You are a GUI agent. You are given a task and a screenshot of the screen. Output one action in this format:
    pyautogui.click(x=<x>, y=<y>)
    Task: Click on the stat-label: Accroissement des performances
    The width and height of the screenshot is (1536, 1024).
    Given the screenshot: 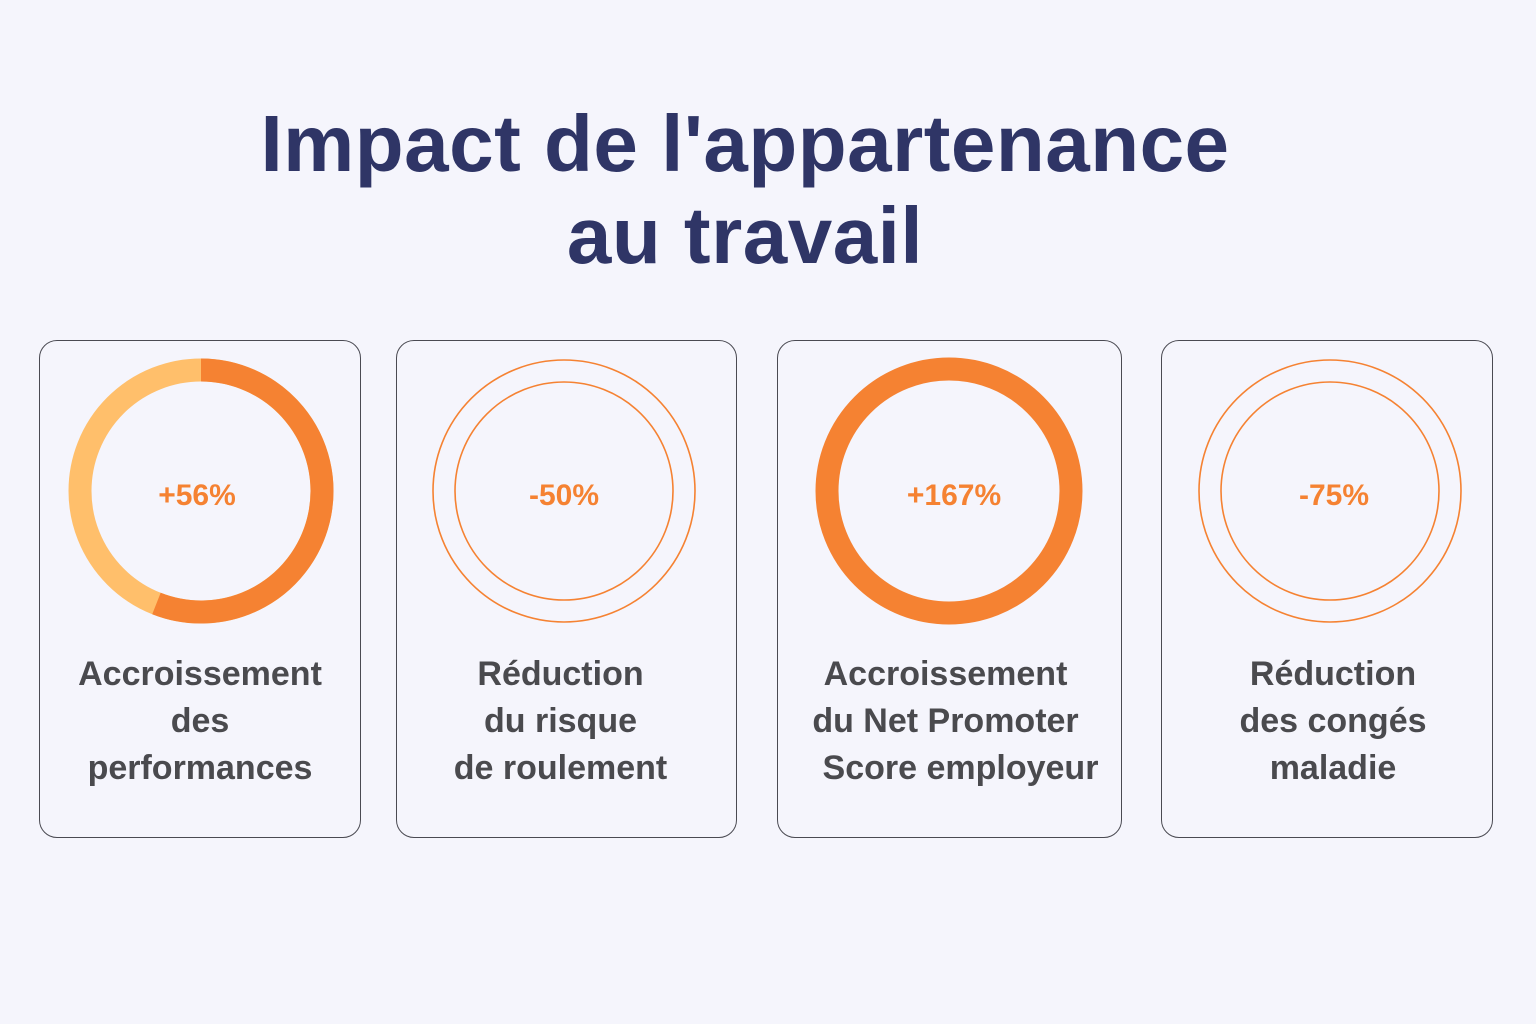 What is the action you would take?
    pyautogui.click(x=200, y=721)
    